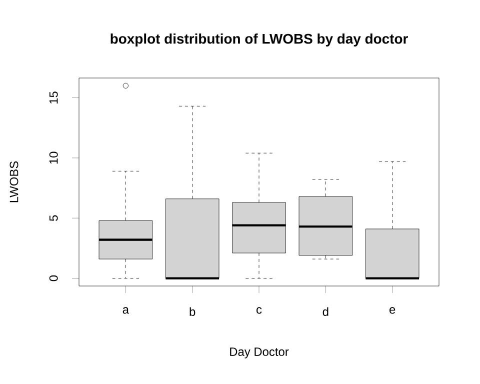  Describe the element at coordinates (259, 353) in the screenshot. I see `x-axis-title: Day Doctor` at that location.